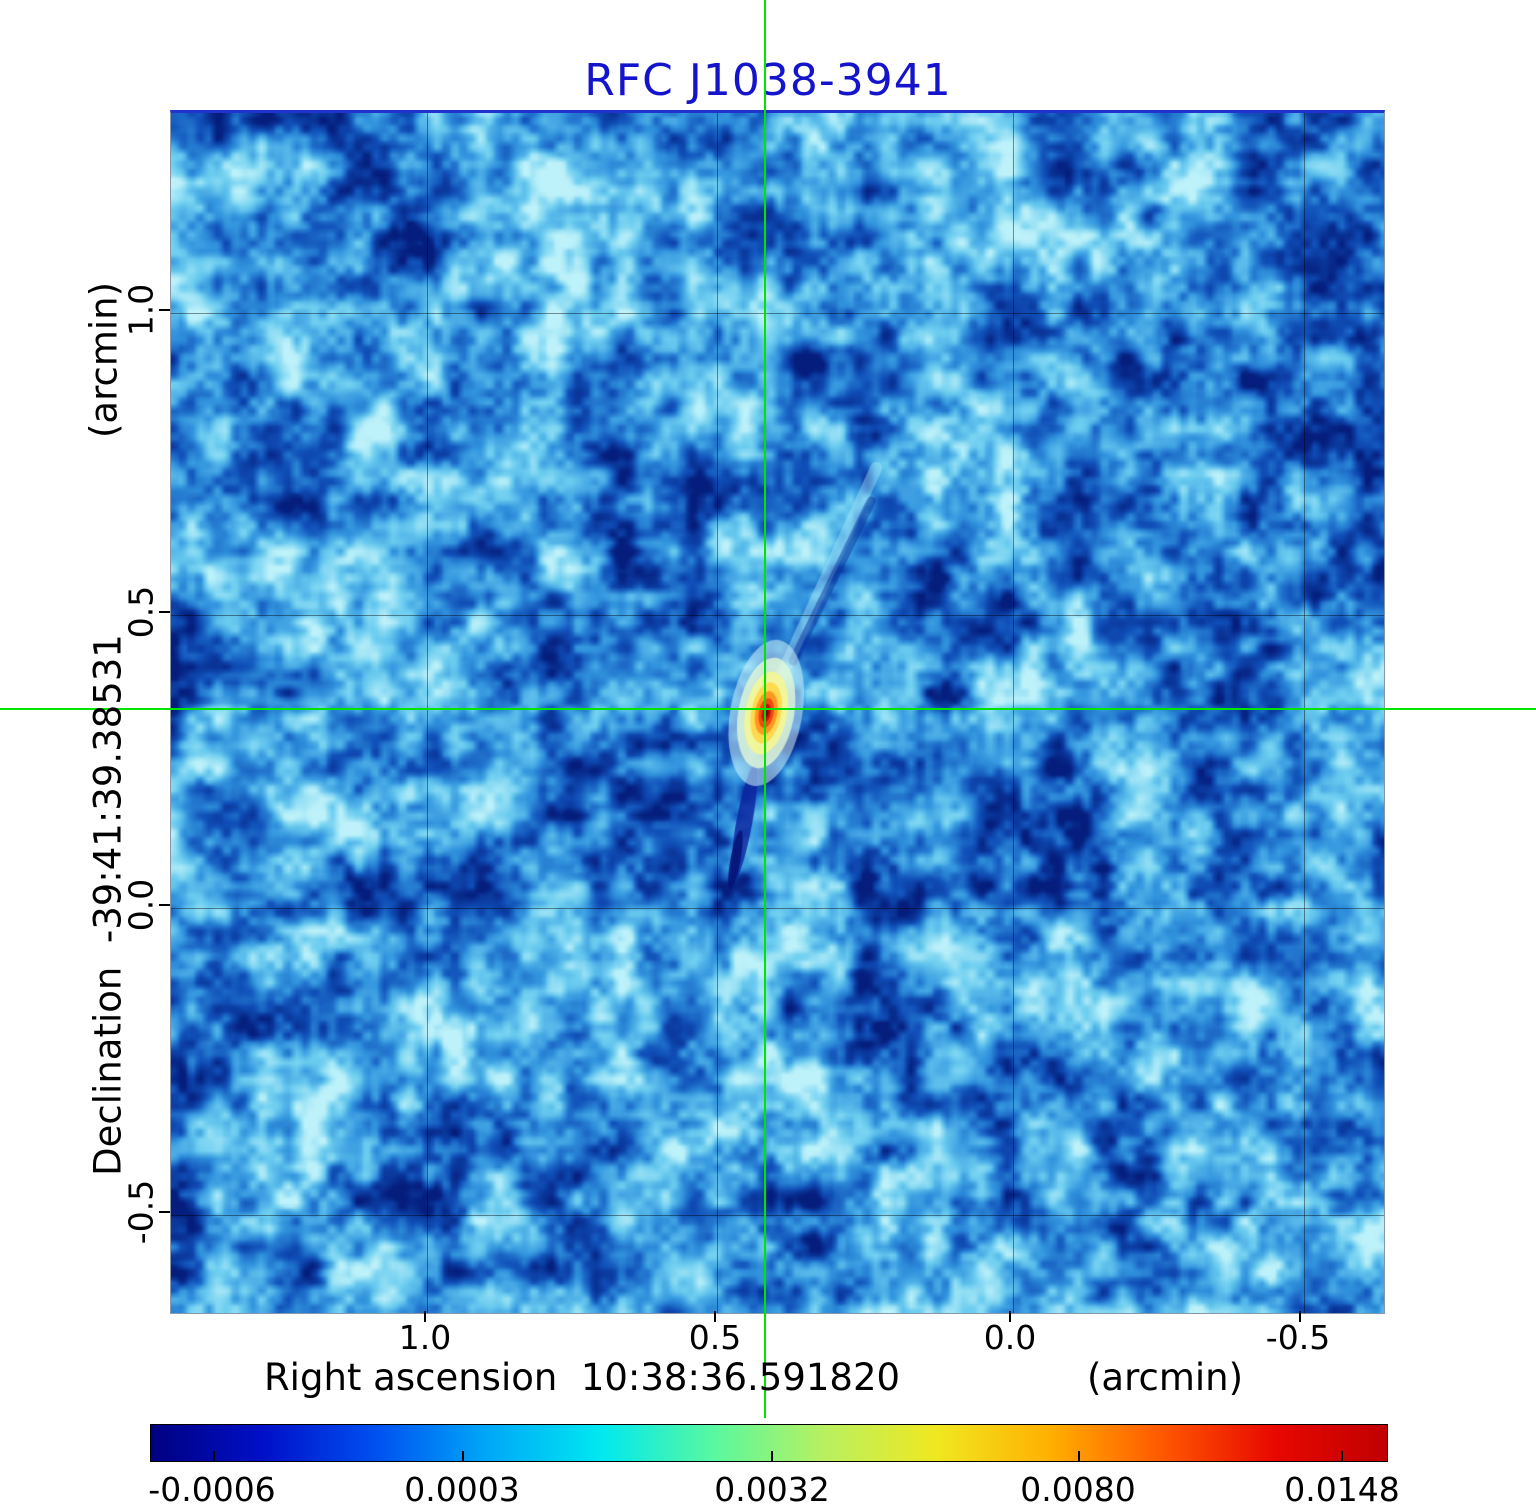 Image resolution: width=1536 pixels, height=1511 pixels. What do you see at coordinates (772, 1489) in the screenshot?
I see `colorbar-tick-label: 0.0032` at bounding box center [772, 1489].